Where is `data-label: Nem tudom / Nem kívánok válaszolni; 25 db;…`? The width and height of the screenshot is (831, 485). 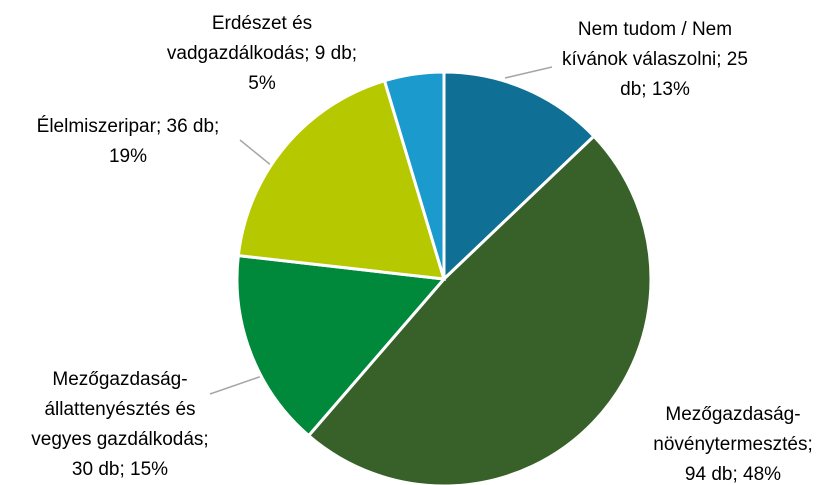
data-label: Nem tudom / Nem kívánok válaszolni; 25 db;… is located at coordinates (655, 59).